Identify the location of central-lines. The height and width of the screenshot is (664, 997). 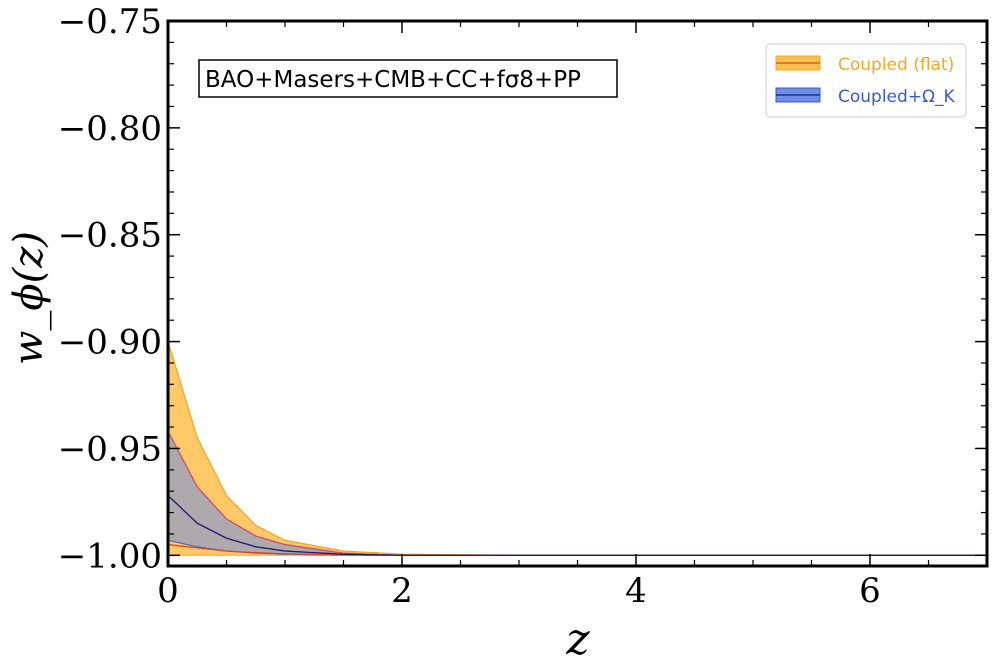
(577, 525).